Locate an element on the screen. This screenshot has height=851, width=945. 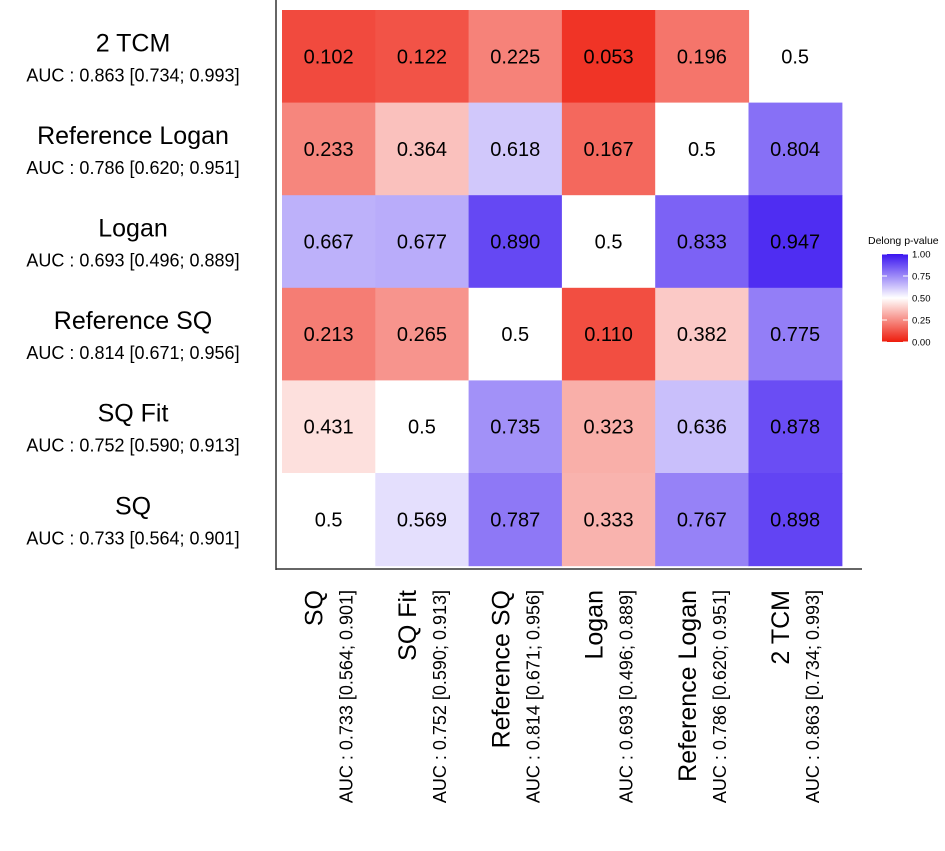
x-tick-label-name: SQ Fit is located at coordinates (408, 625).